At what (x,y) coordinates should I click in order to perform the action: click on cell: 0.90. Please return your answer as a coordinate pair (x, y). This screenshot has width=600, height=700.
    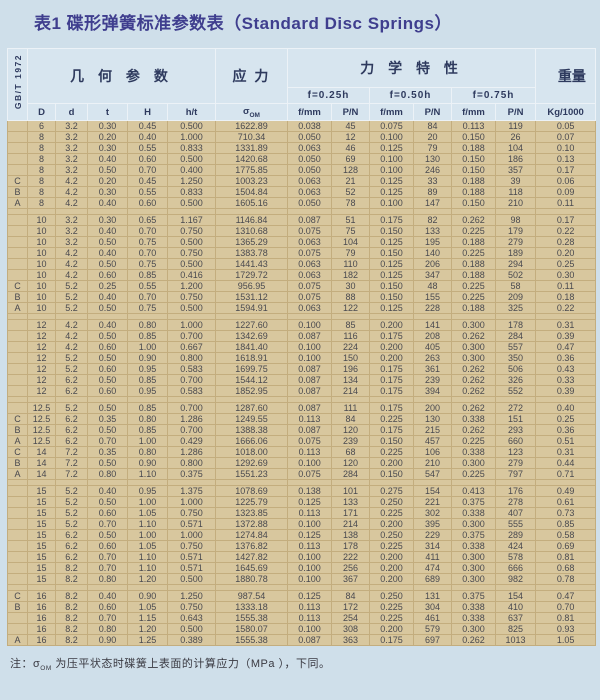
    Looking at the image, I should click on (107, 640).